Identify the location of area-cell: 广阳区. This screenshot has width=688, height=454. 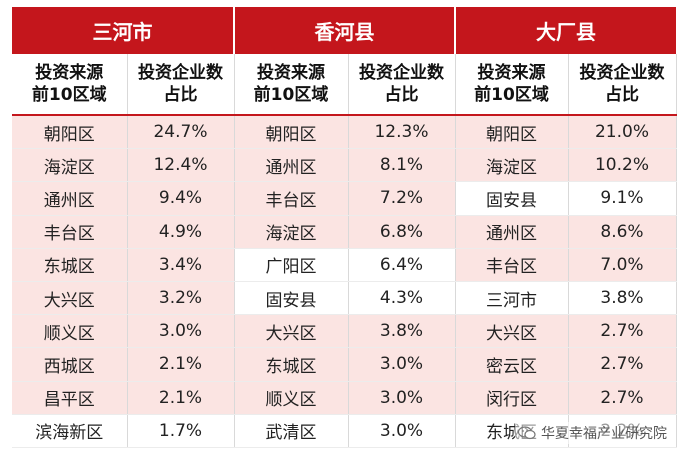
(291, 265).